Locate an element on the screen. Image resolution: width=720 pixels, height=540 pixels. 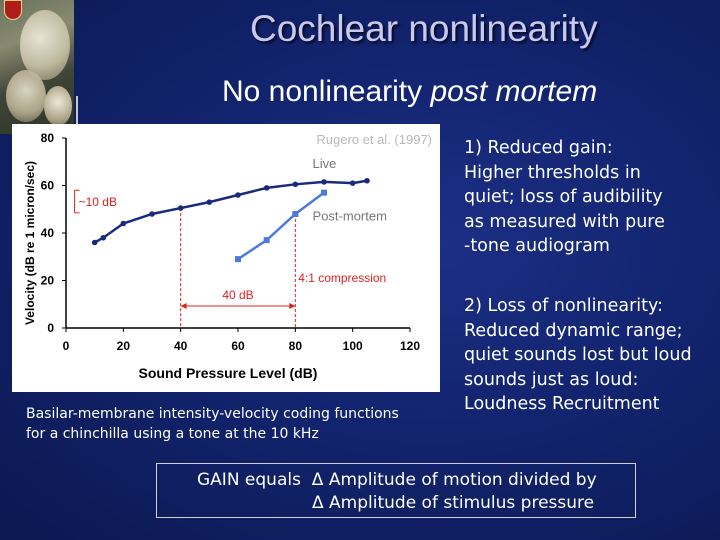
slide-subtitle: No nonlinearity post mortem is located at coordinates (409, 92).